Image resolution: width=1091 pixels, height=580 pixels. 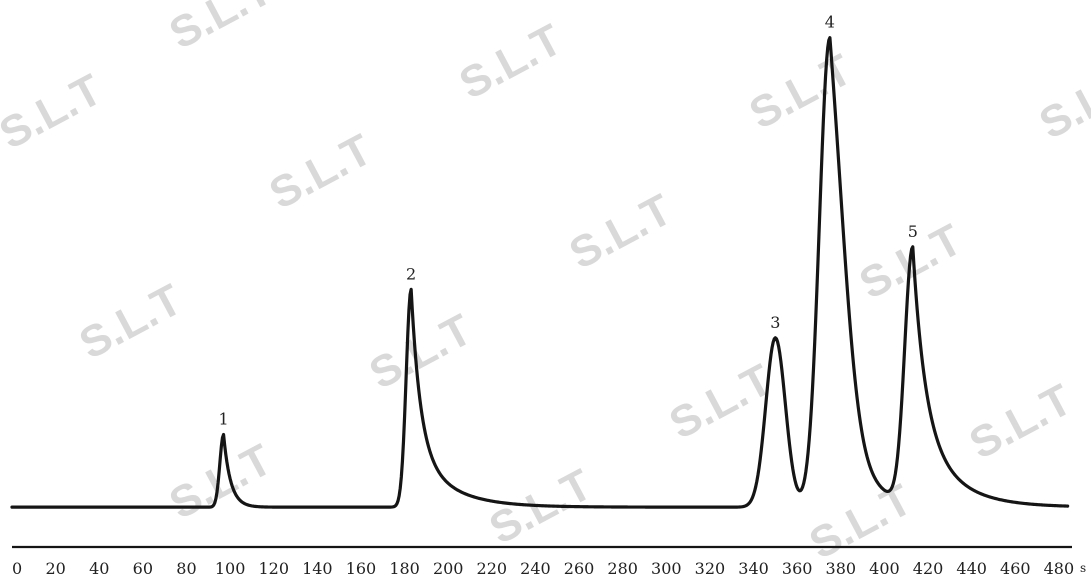 I want to click on x-tick-label: 380, so click(x=841, y=568).